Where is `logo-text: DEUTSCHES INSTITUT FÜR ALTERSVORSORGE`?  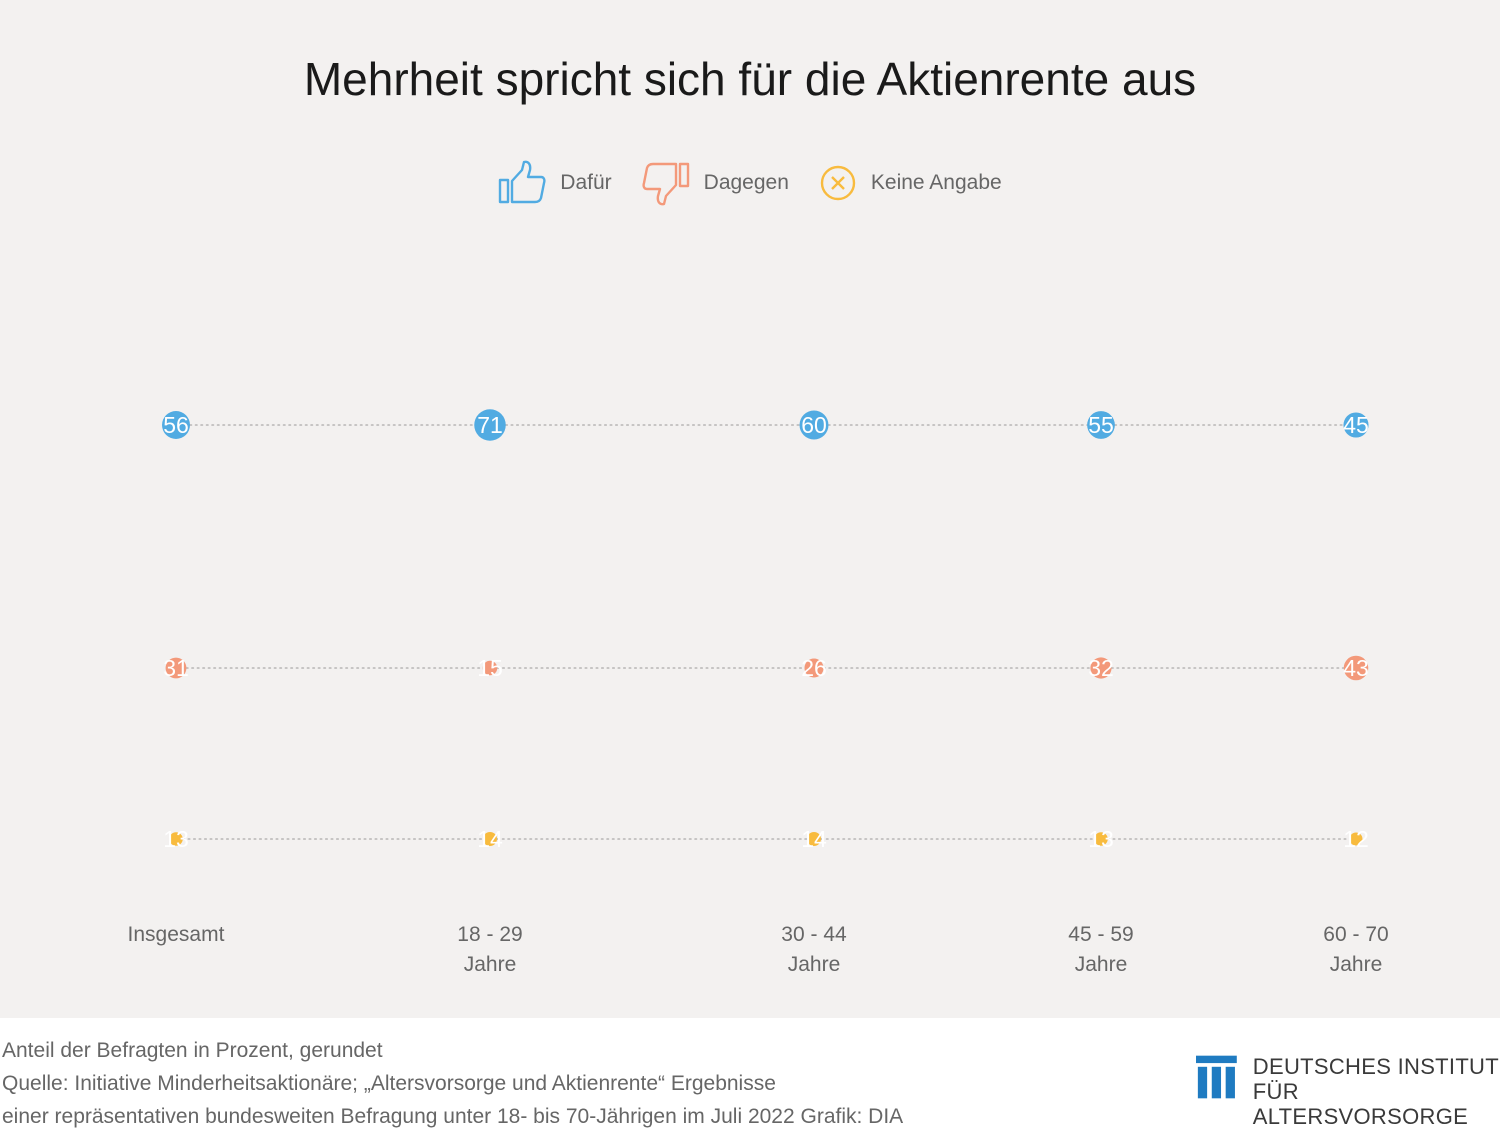
logo-text: DEUTSCHES INSTITUT FÜR ALTERSVORSORGE is located at coordinates (1376, 1091).